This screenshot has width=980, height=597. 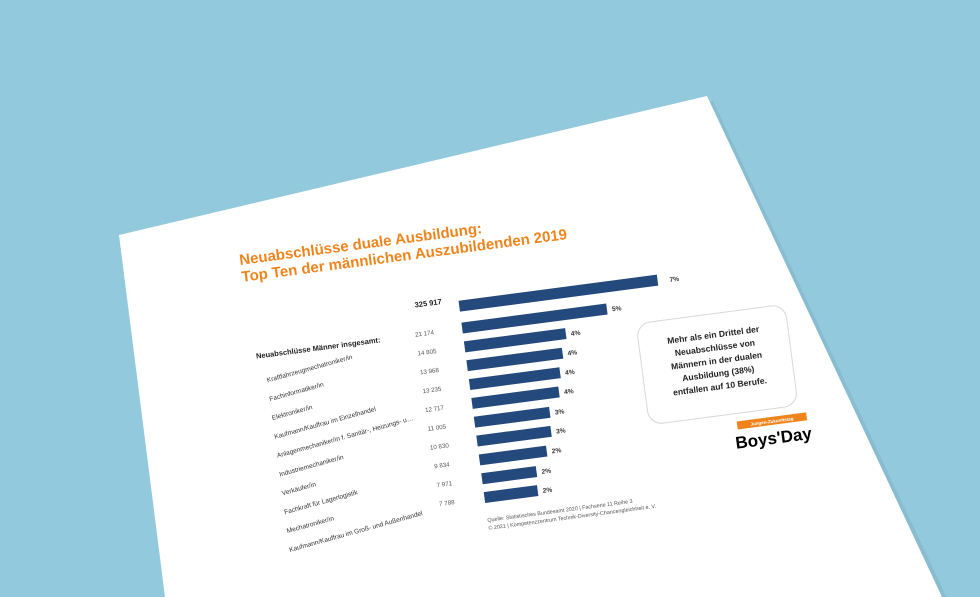 What do you see at coordinates (437, 427) in the screenshot?
I see `bar-count-6: 11 005` at bounding box center [437, 427].